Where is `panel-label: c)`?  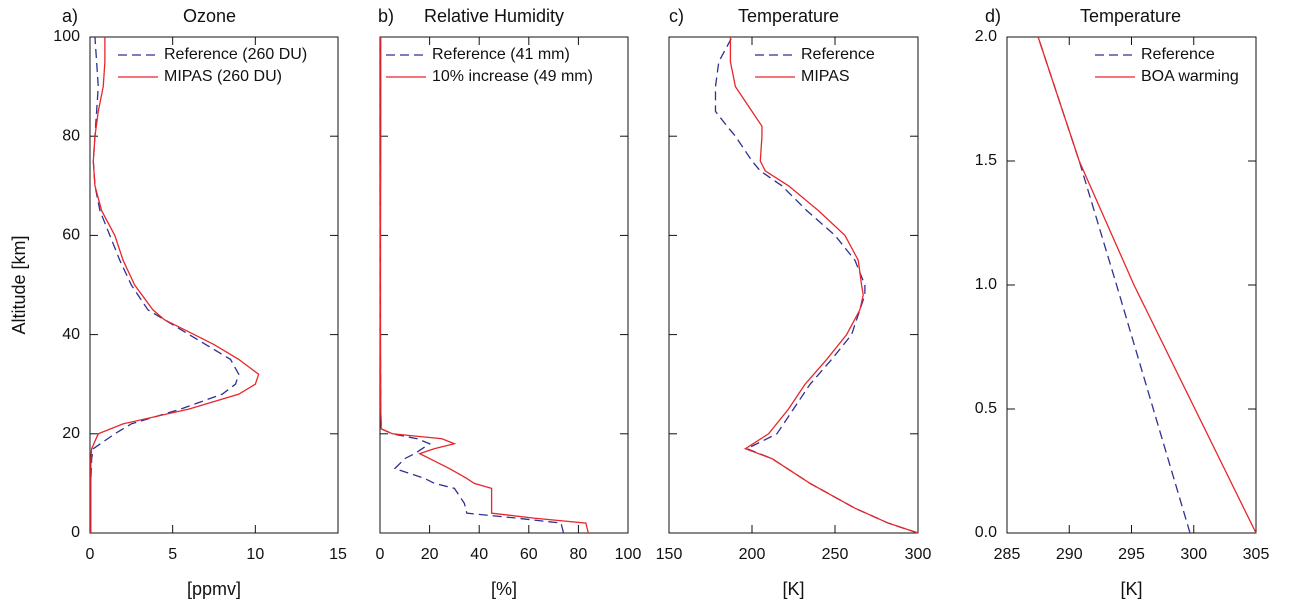
panel-label: c) is located at coordinates (676, 16).